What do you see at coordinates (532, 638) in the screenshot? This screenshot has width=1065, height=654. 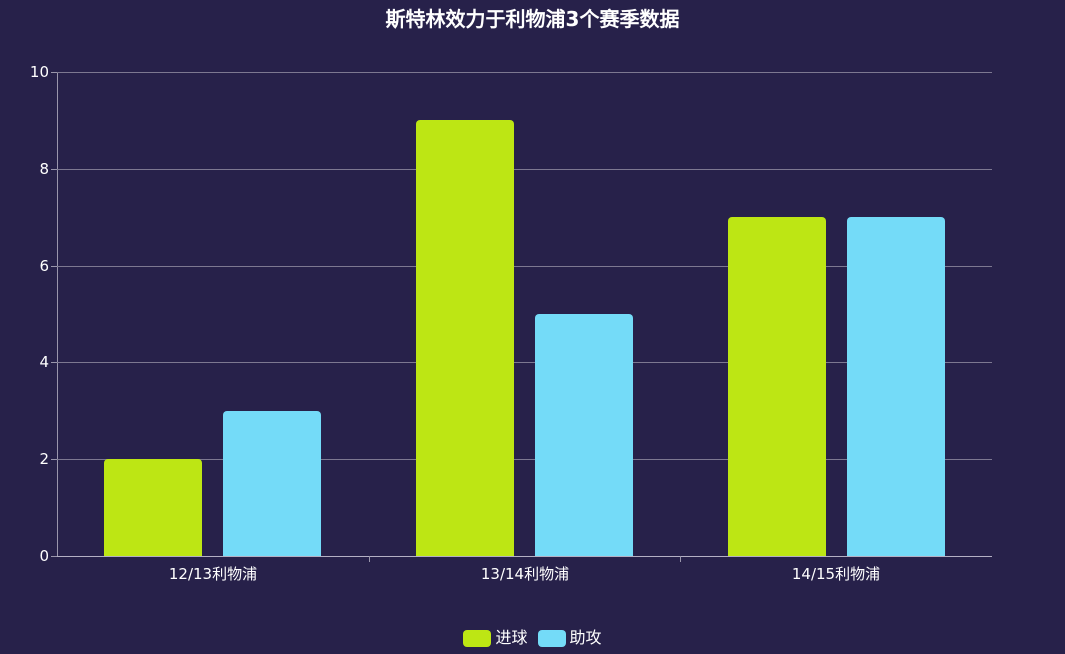 I see `legend: 进球 助攻` at bounding box center [532, 638].